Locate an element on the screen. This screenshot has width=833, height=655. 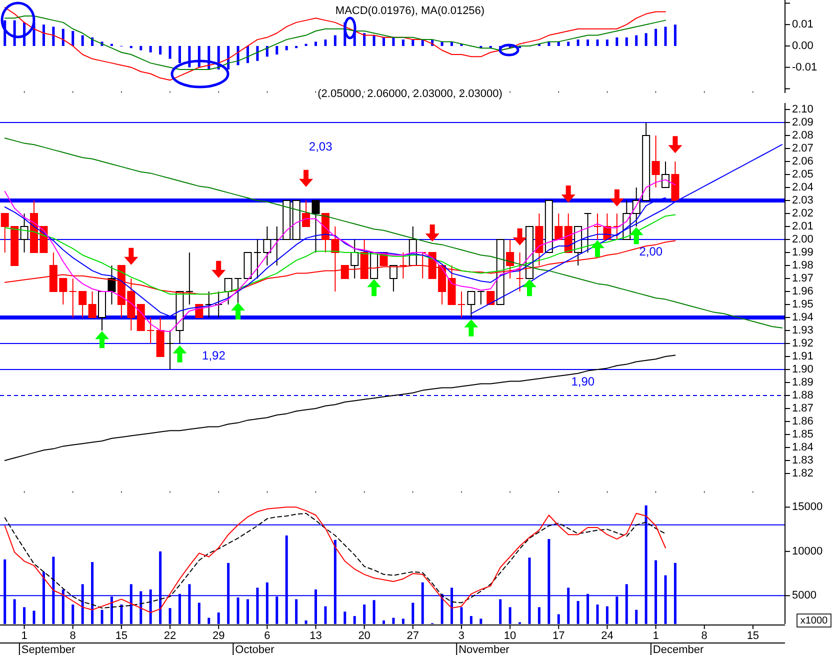
y-tick-label: 1.92 is located at coordinates (803, 343).